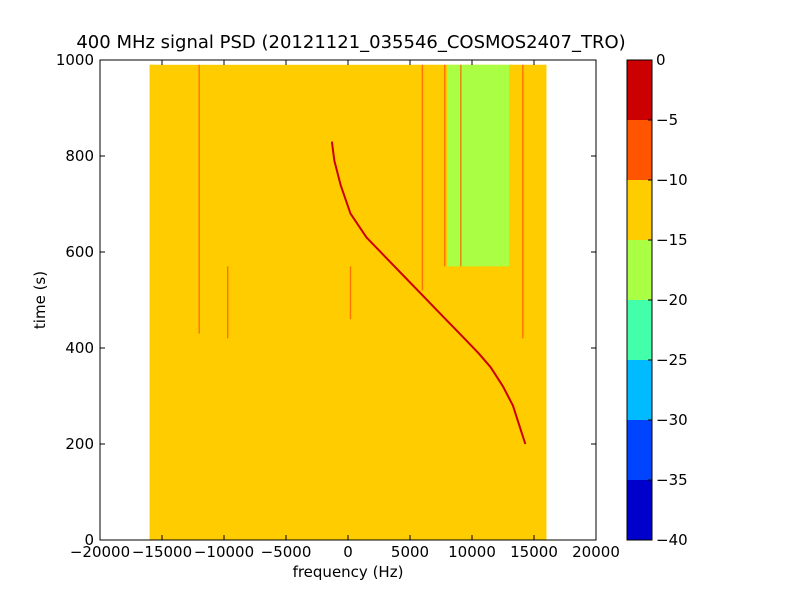 The height and width of the screenshot is (600, 800). Describe the element at coordinates (661, 60) in the screenshot. I see `colorbar-tick-label-0: 0` at that location.